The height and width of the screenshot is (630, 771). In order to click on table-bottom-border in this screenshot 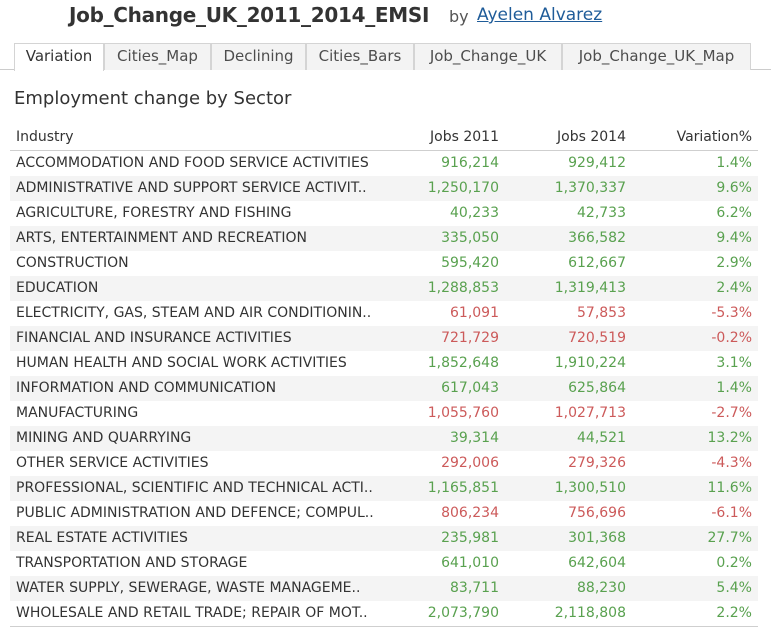, I will do `click(384, 626)`.